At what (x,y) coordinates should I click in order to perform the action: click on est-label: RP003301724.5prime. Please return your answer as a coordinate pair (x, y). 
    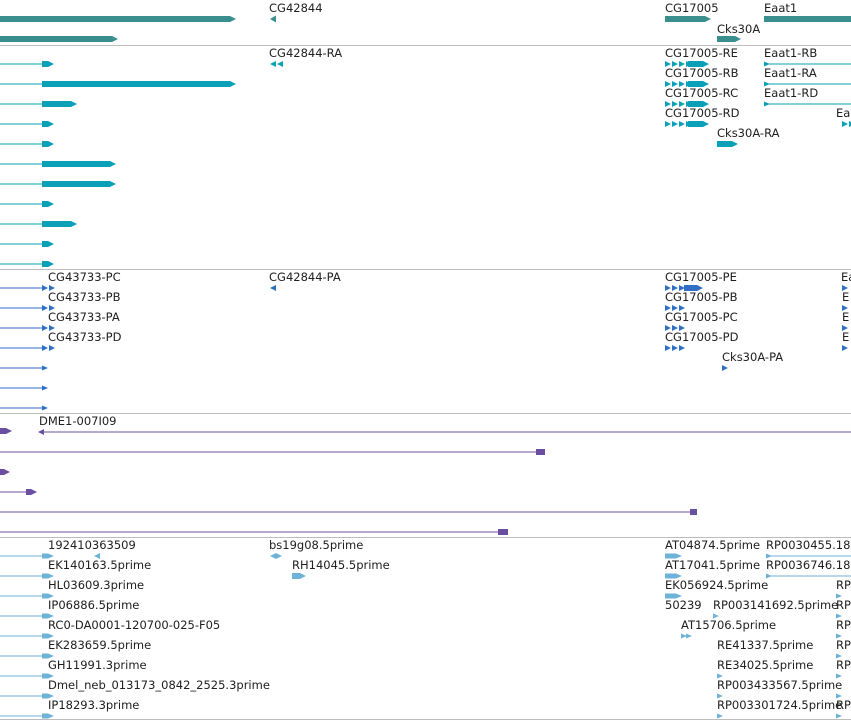
    Looking at the image, I should click on (780, 705).